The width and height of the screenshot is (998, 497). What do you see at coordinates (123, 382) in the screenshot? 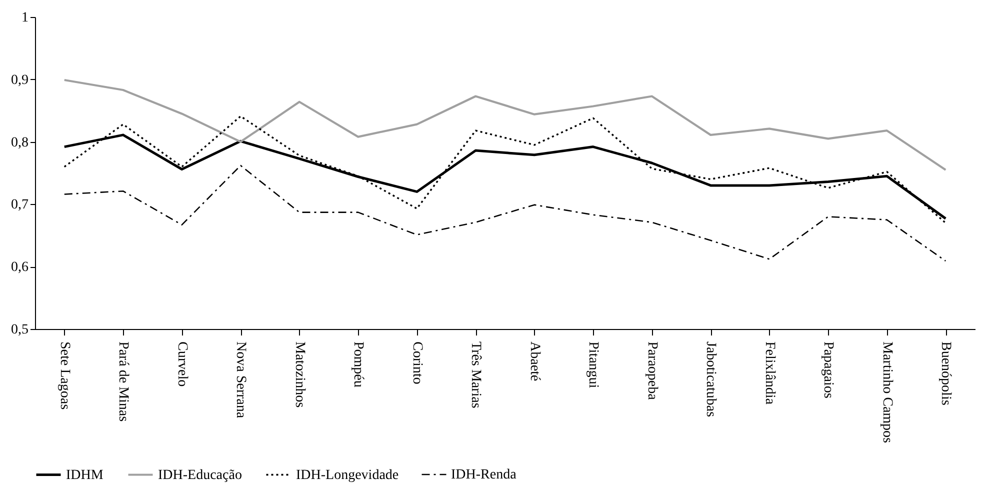
I see `x-tick-label: Pará de Minas` at bounding box center [123, 382].